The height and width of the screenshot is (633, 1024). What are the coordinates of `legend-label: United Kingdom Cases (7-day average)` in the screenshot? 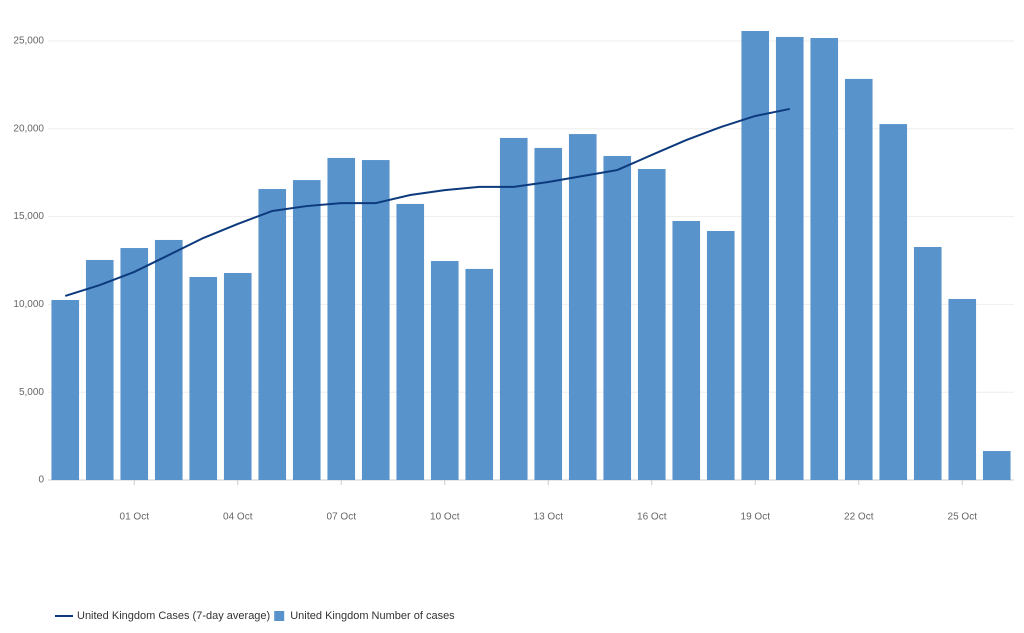 It's located at (173, 616).